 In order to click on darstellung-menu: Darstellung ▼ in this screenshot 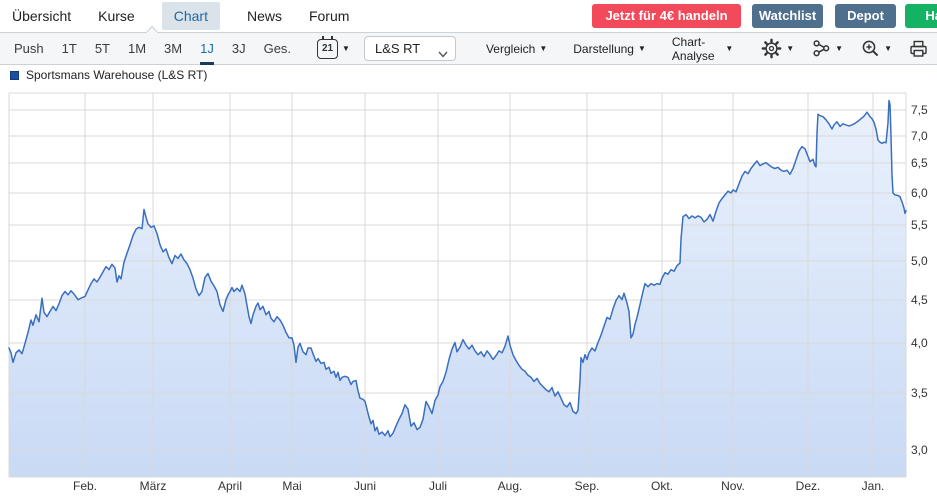, I will do `click(609, 49)`.